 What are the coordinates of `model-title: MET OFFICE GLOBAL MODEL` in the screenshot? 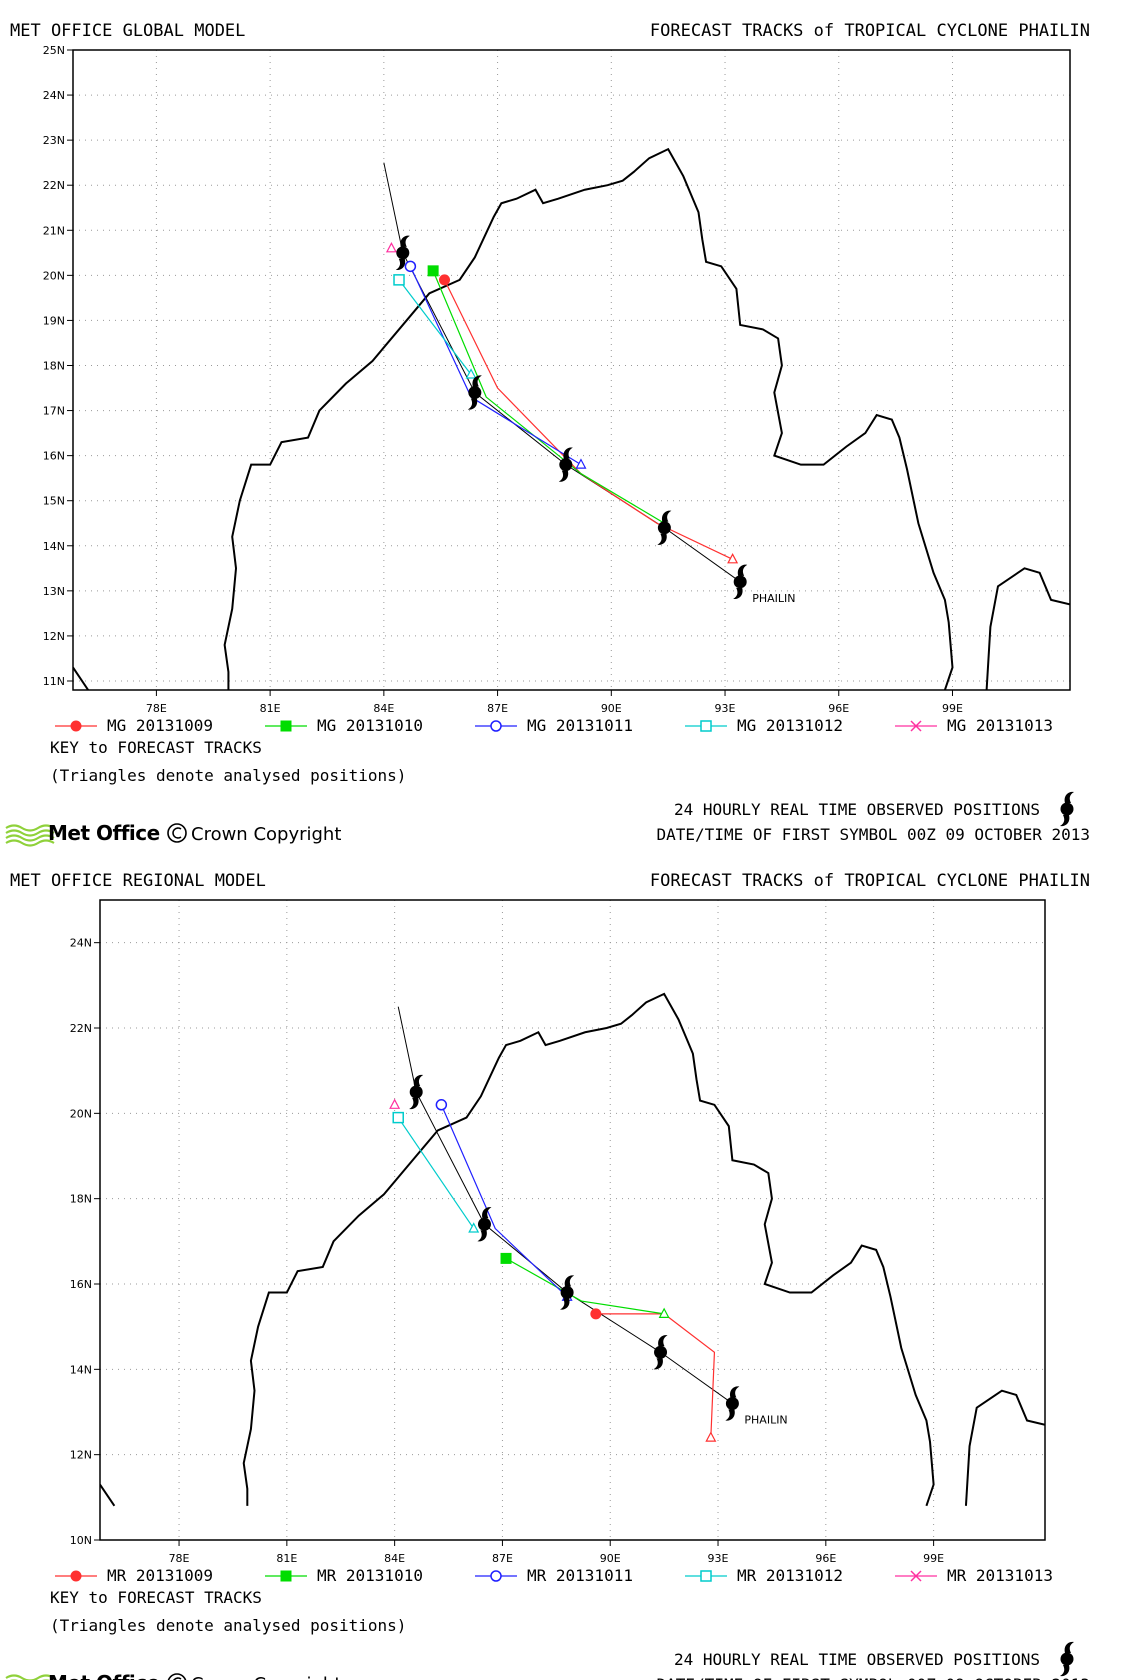 It's located at (127, 31).